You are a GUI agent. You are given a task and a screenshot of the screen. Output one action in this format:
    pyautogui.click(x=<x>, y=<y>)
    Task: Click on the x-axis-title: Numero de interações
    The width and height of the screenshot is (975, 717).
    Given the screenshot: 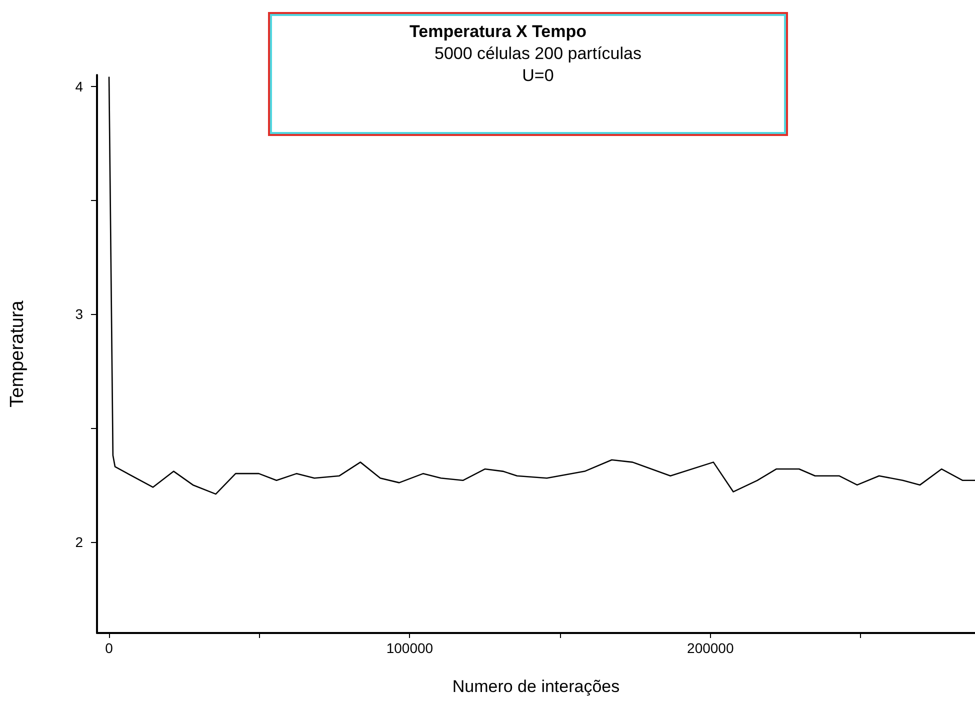 What is the action you would take?
    pyautogui.click(x=536, y=686)
    